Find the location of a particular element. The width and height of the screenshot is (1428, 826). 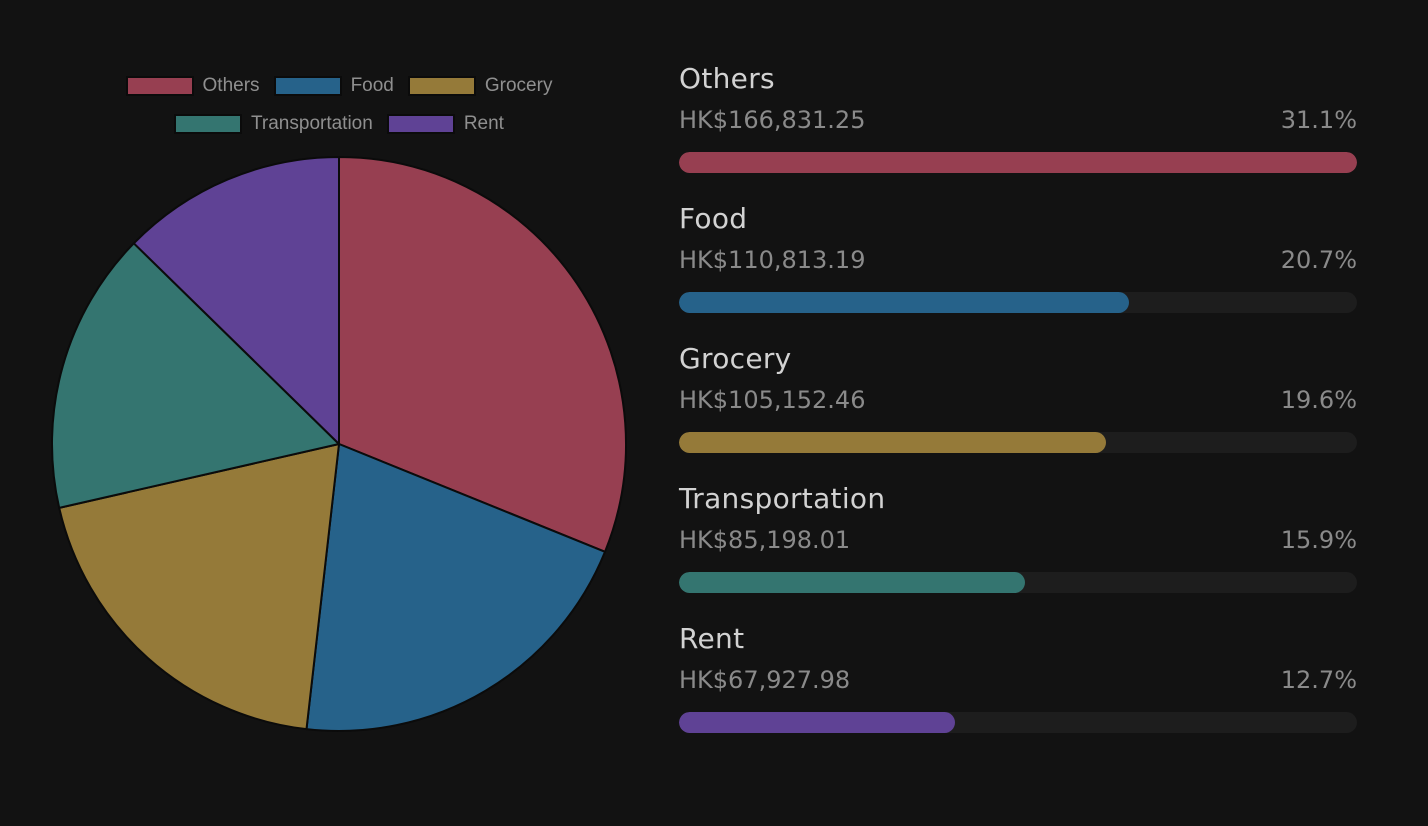

category-amount: HK$166,831.25 is located at coordinates (772, 120).